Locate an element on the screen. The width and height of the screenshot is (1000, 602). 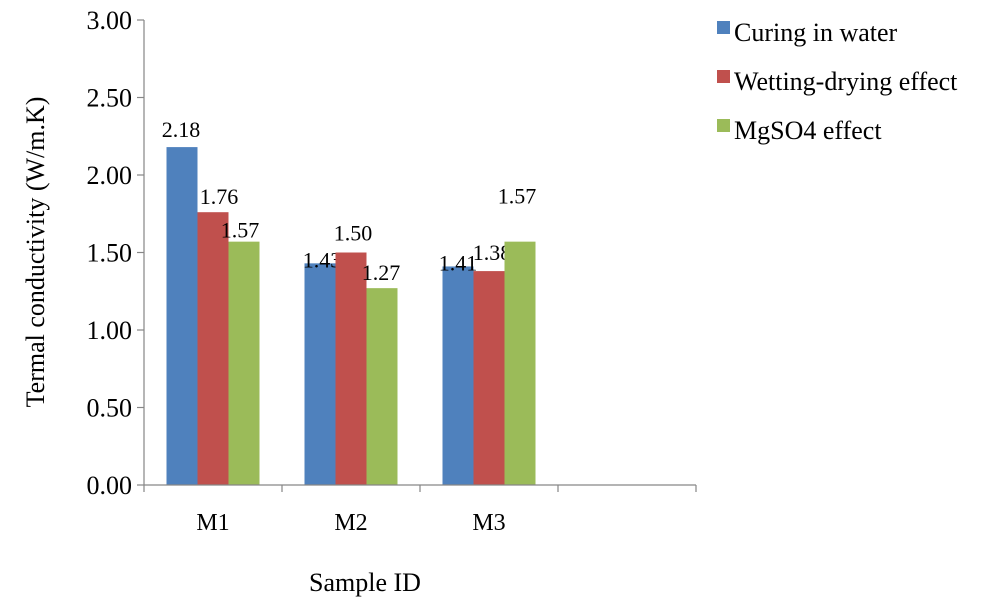
legend-label: Curing in water is located at coordinates (816, 32).